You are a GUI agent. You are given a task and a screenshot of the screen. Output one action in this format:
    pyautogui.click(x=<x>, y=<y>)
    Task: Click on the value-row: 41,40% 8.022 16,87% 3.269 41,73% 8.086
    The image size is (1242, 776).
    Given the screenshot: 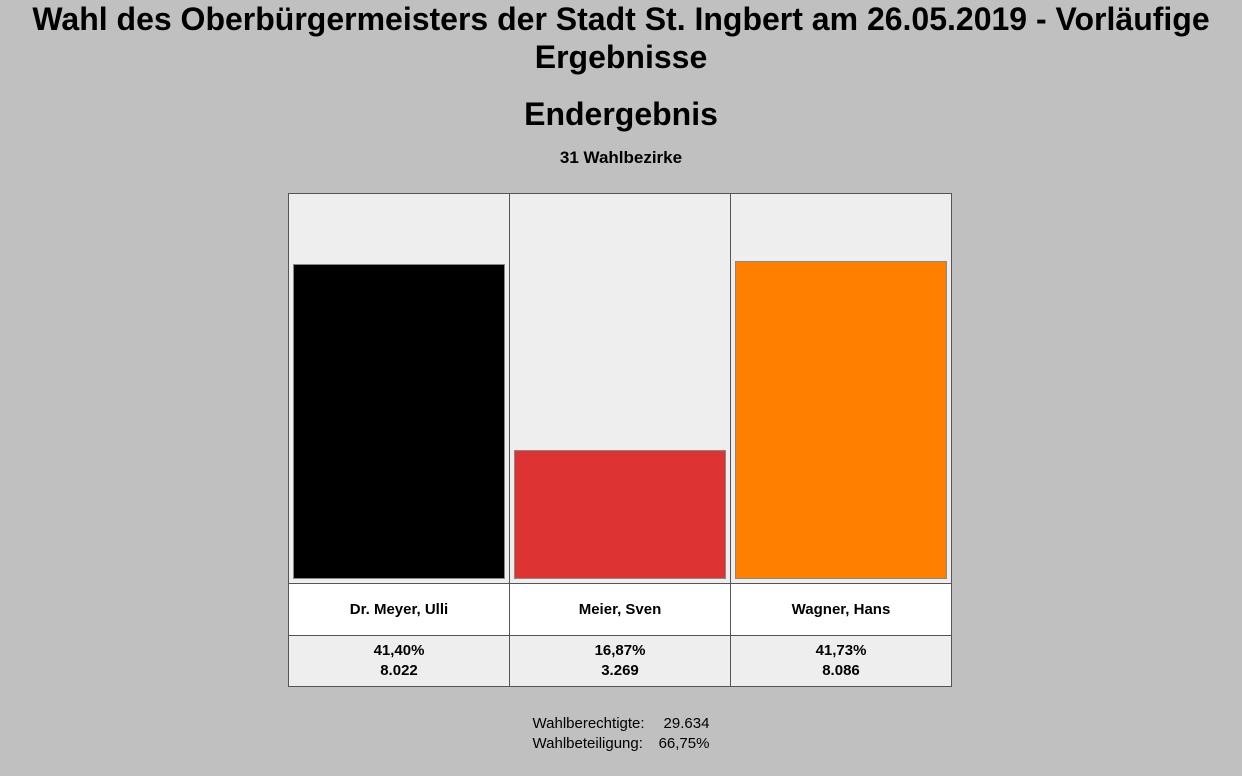 What is the action you would take?
    pyautogui.click(x=620, y=661)
    